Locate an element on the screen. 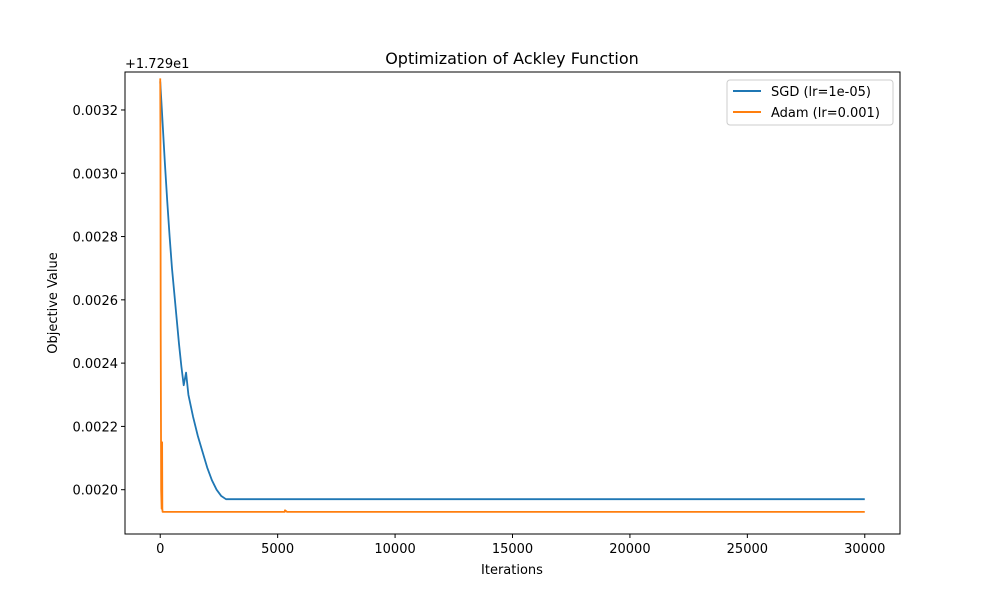  x-axis-label: Iterations is located at coordinates (512, 570).